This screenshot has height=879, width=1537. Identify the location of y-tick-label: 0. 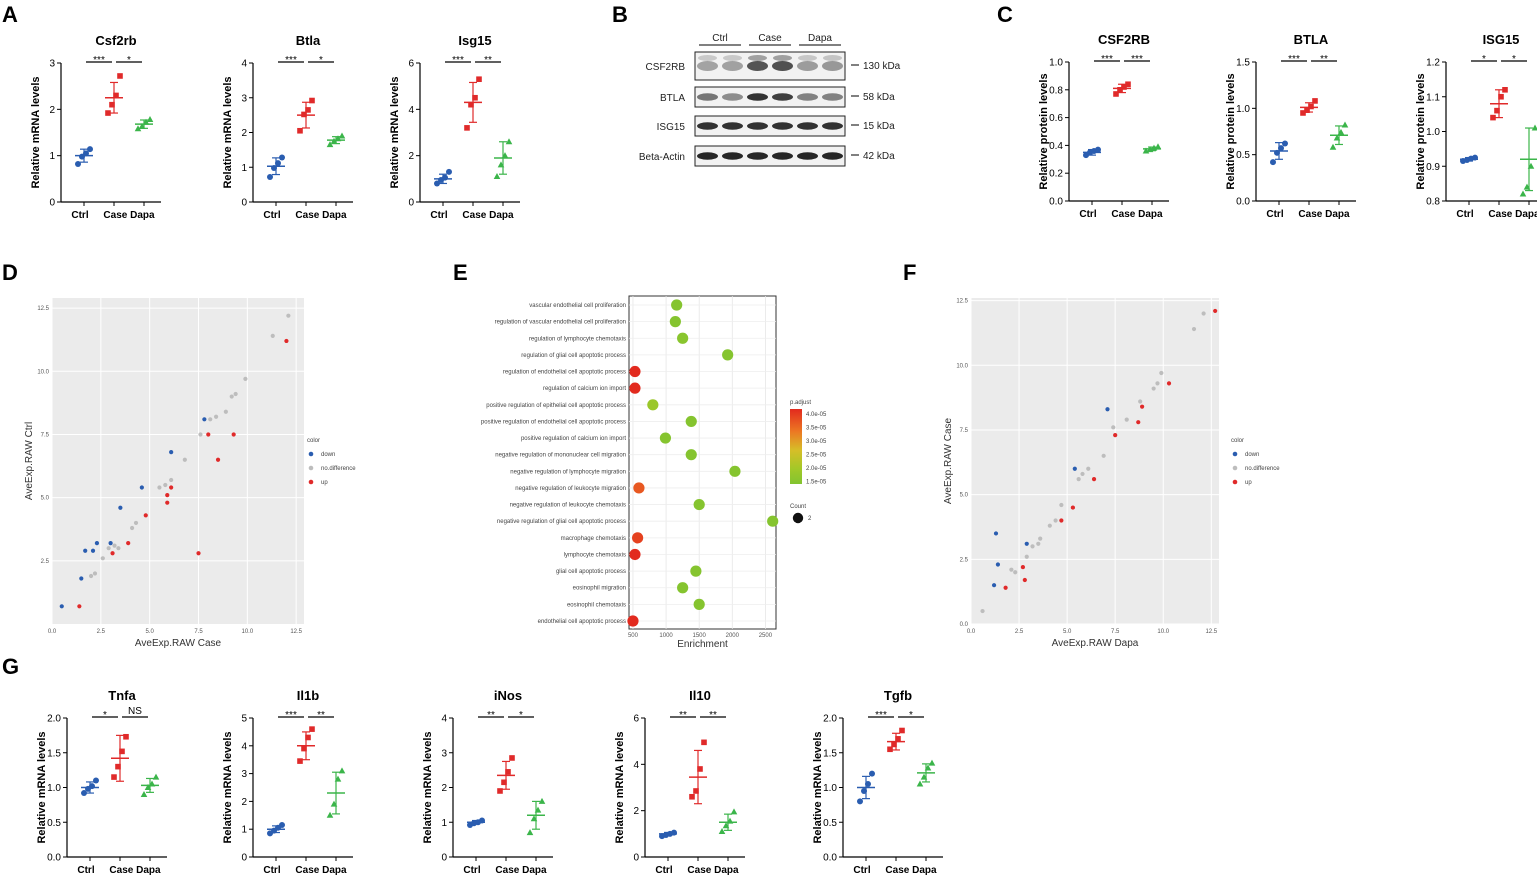
(244, 858).